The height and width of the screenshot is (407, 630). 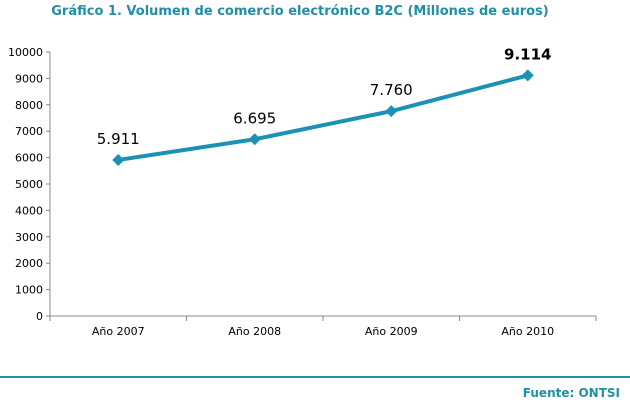 I want to click on data-label: 6.695, so click(x=254, y=118).